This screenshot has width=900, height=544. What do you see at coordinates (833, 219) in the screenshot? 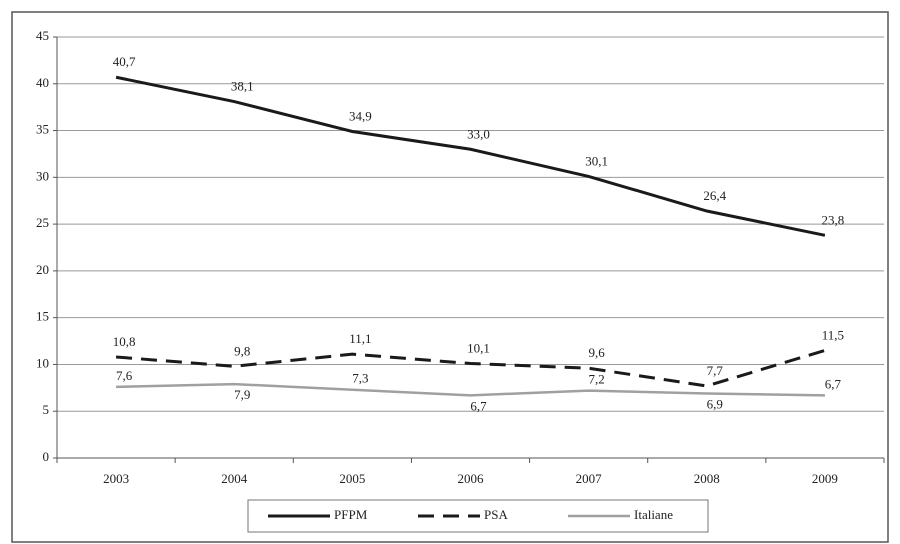
I see `data-label: 23,8` at bounding box center [833, 219].